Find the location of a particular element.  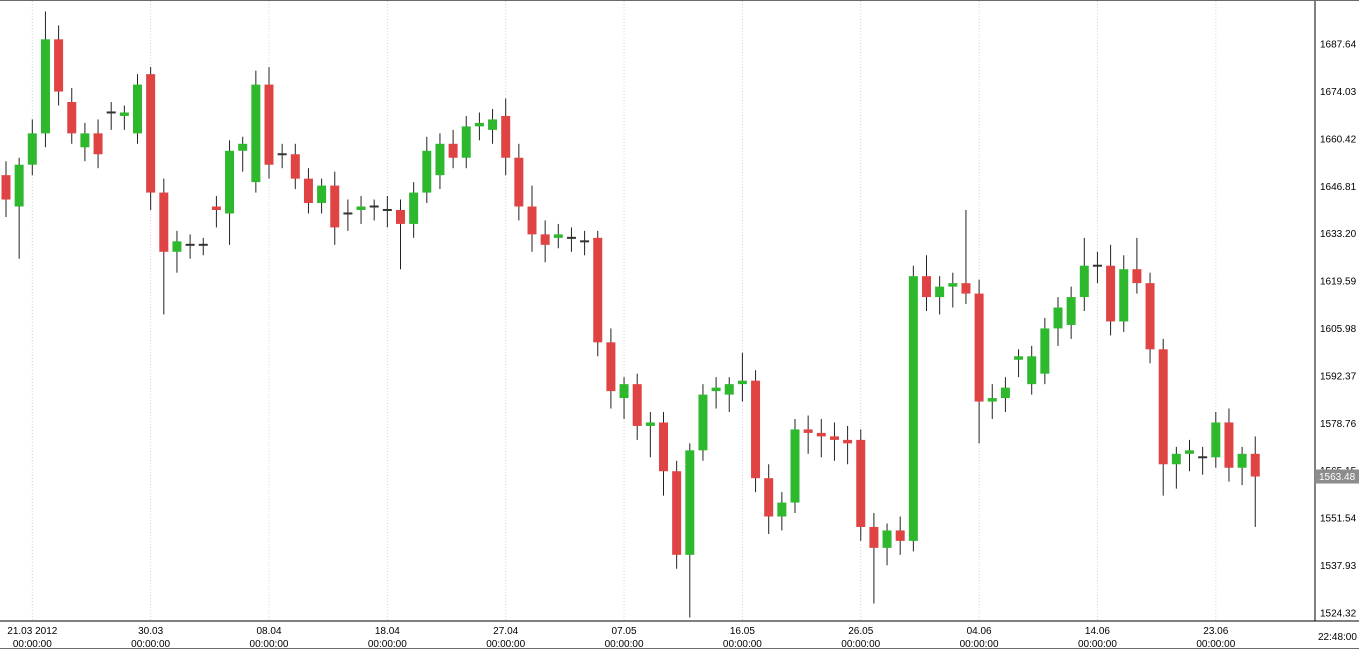

time-label: 00:00:00 is located at coordinates (860, 644).